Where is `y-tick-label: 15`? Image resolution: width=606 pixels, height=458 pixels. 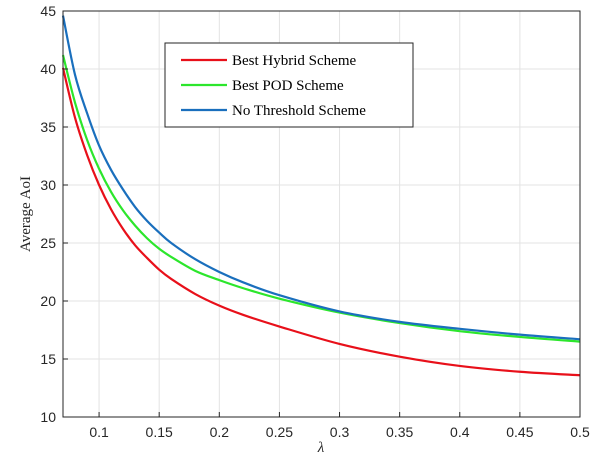 y-tick-label: 15 is located at coordinates (48, 359).